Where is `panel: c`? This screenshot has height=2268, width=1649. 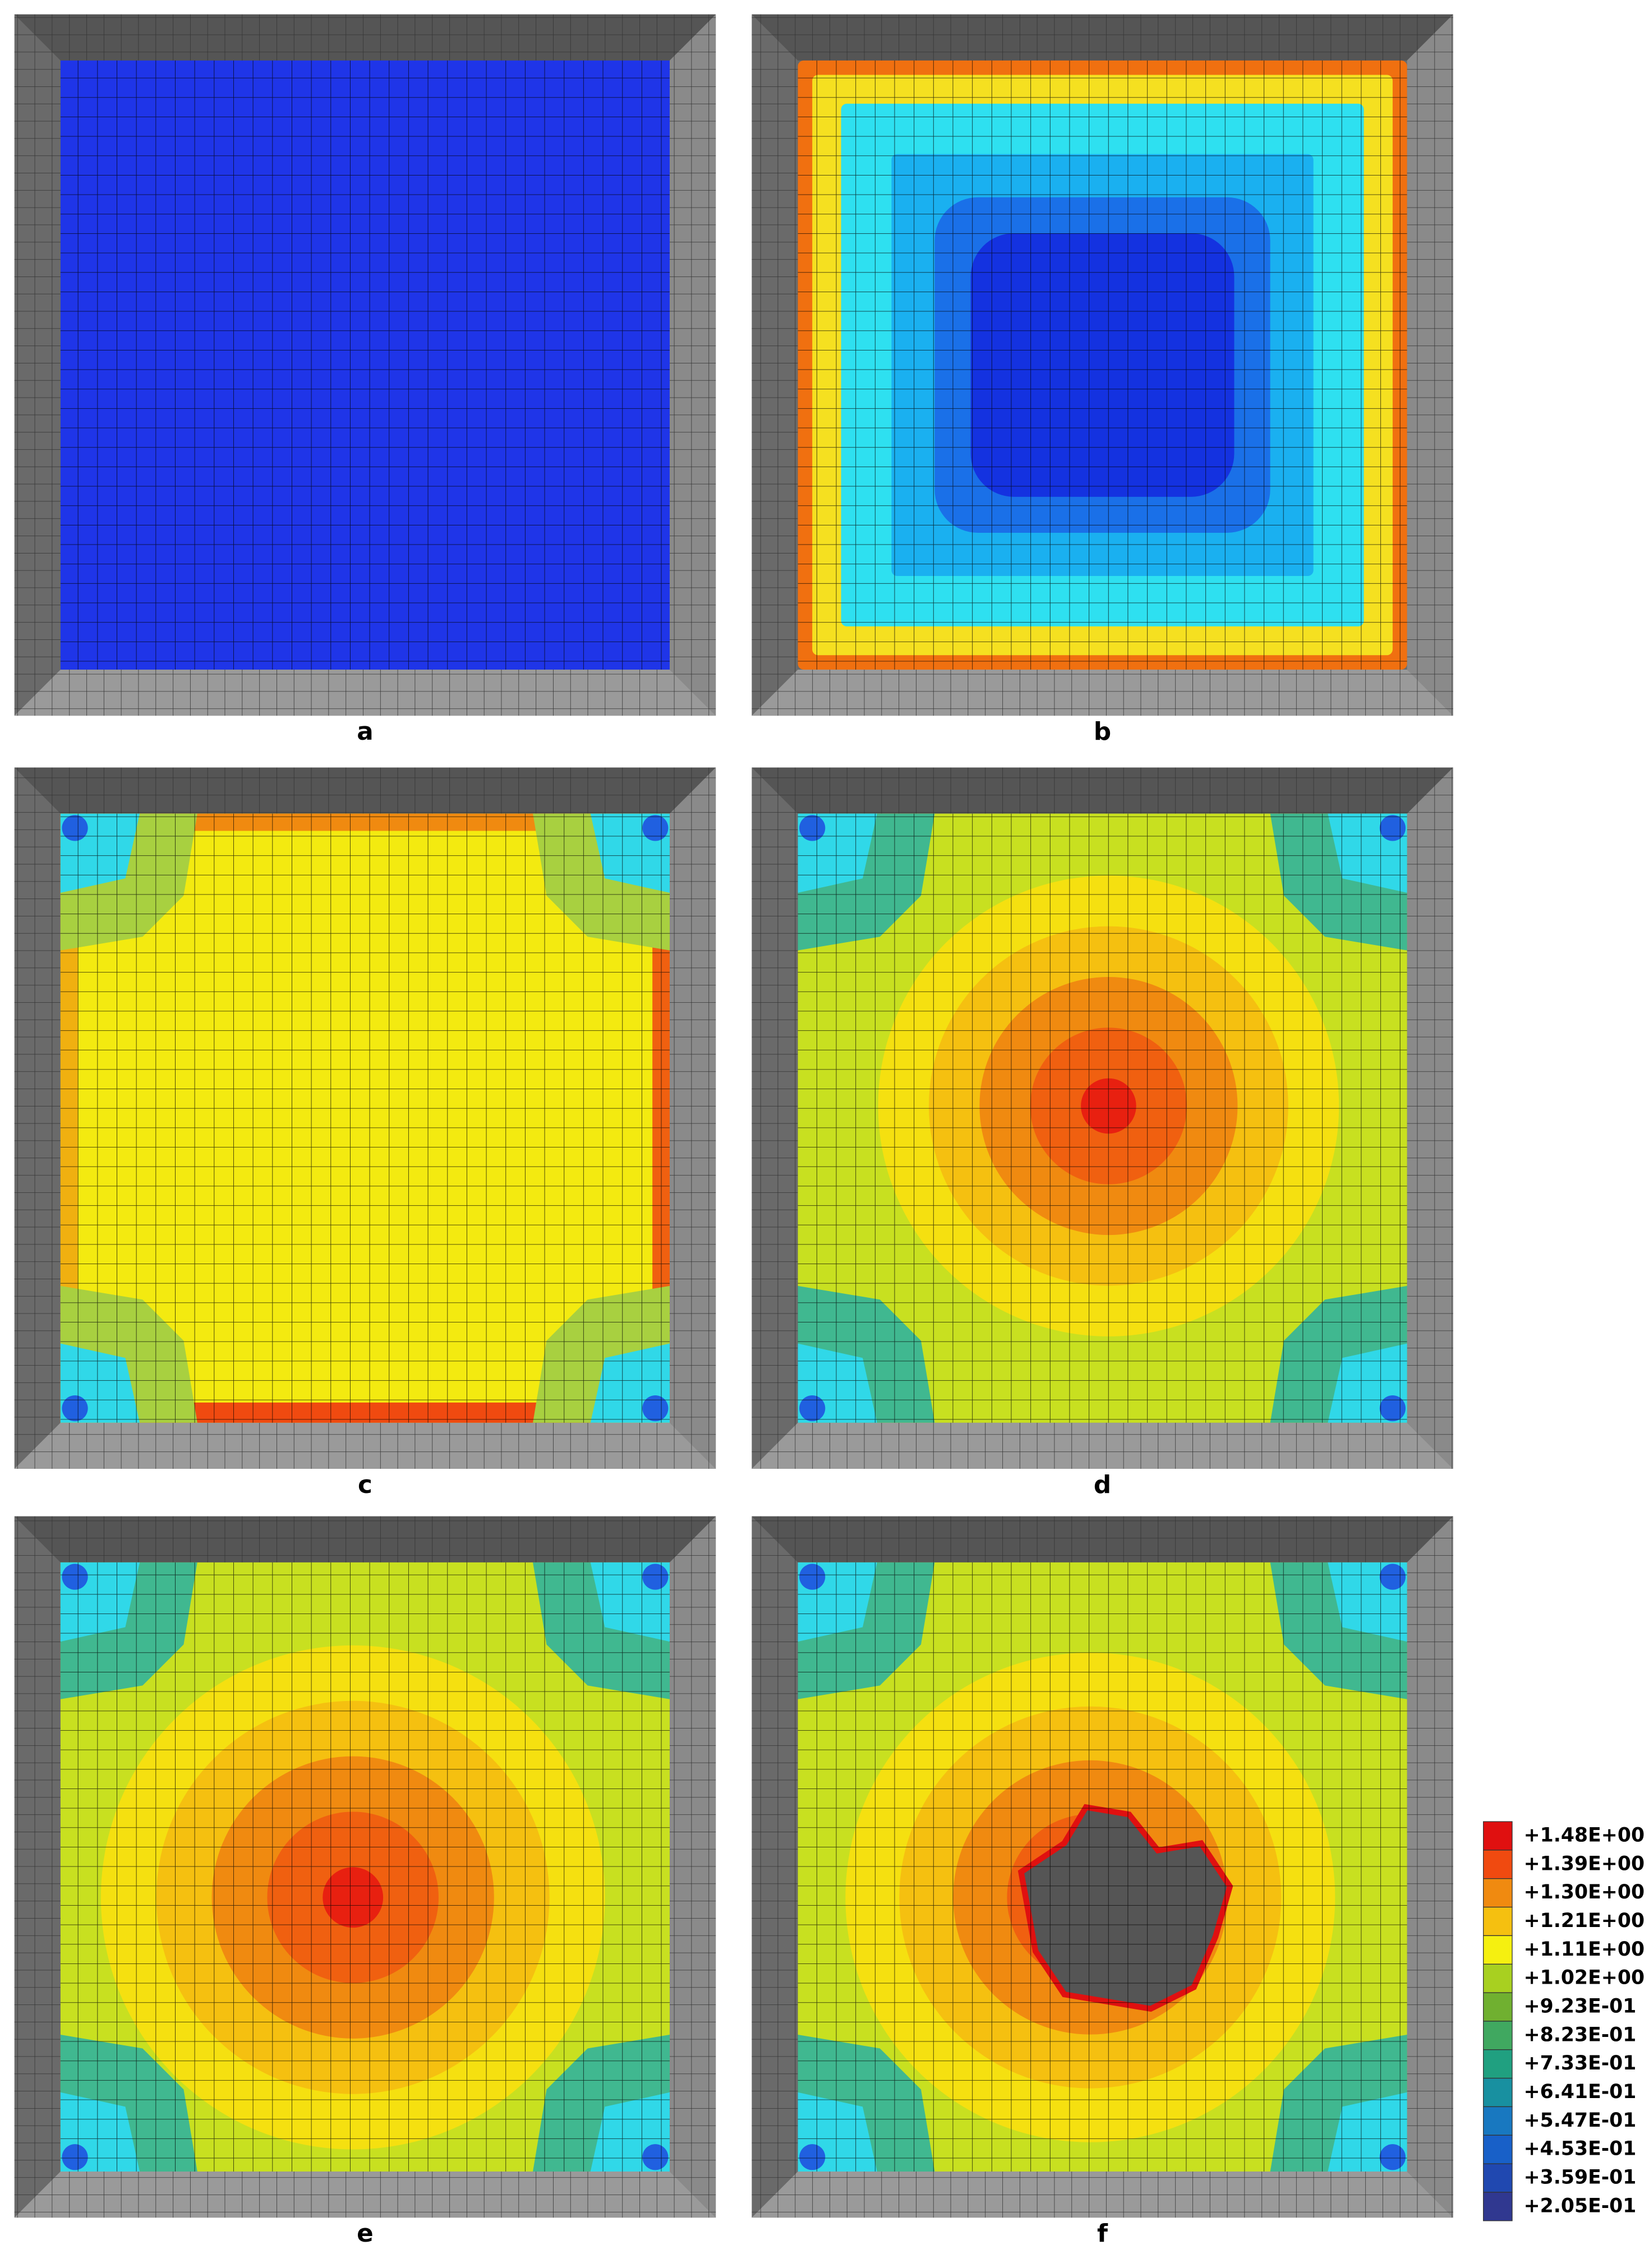 panel: c is located at coordinates (365, 1133).